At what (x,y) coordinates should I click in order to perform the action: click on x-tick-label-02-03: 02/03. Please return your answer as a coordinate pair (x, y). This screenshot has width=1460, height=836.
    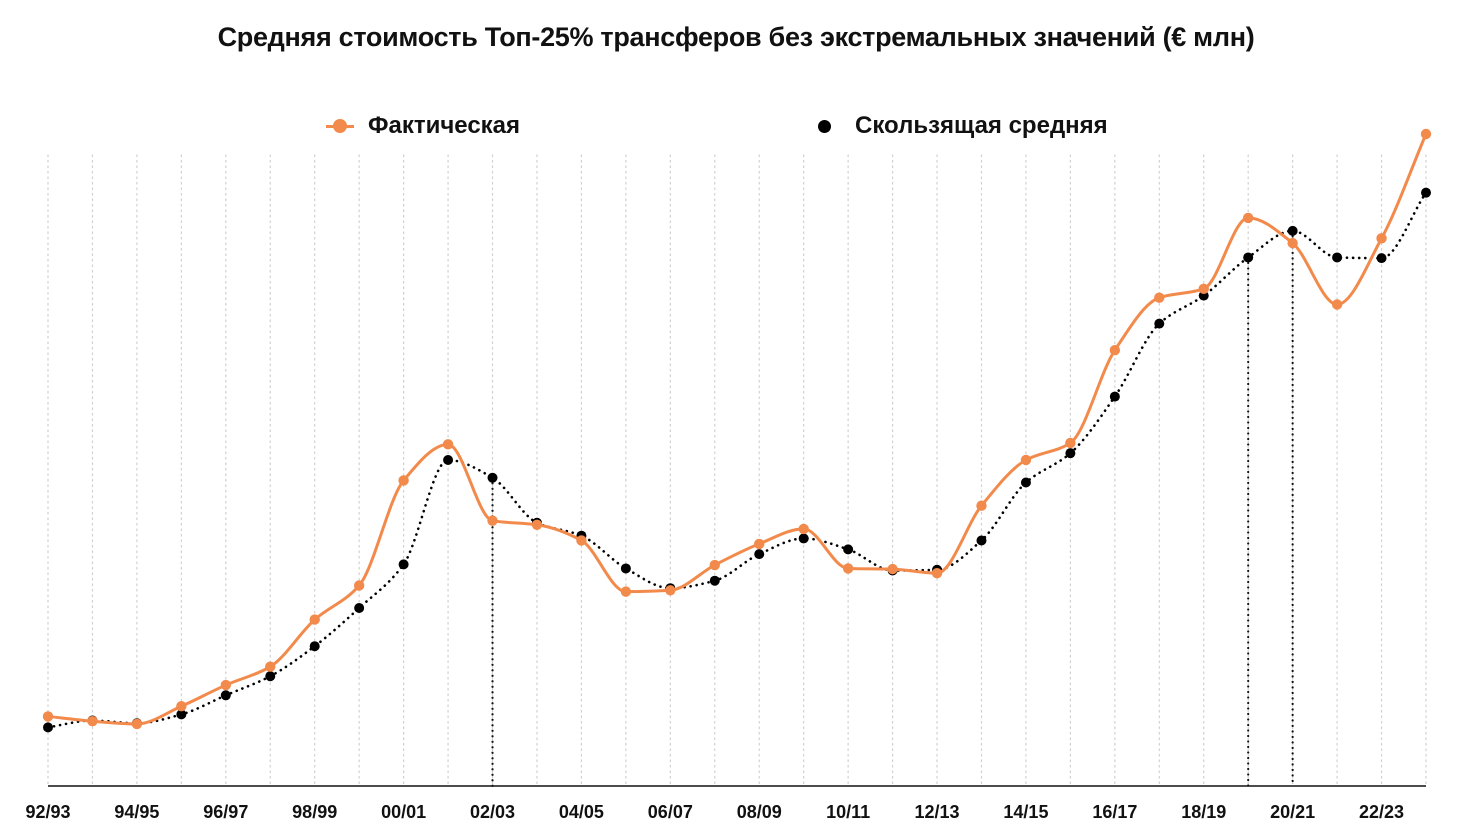
    Looking at the image, I should click on (492, 812).